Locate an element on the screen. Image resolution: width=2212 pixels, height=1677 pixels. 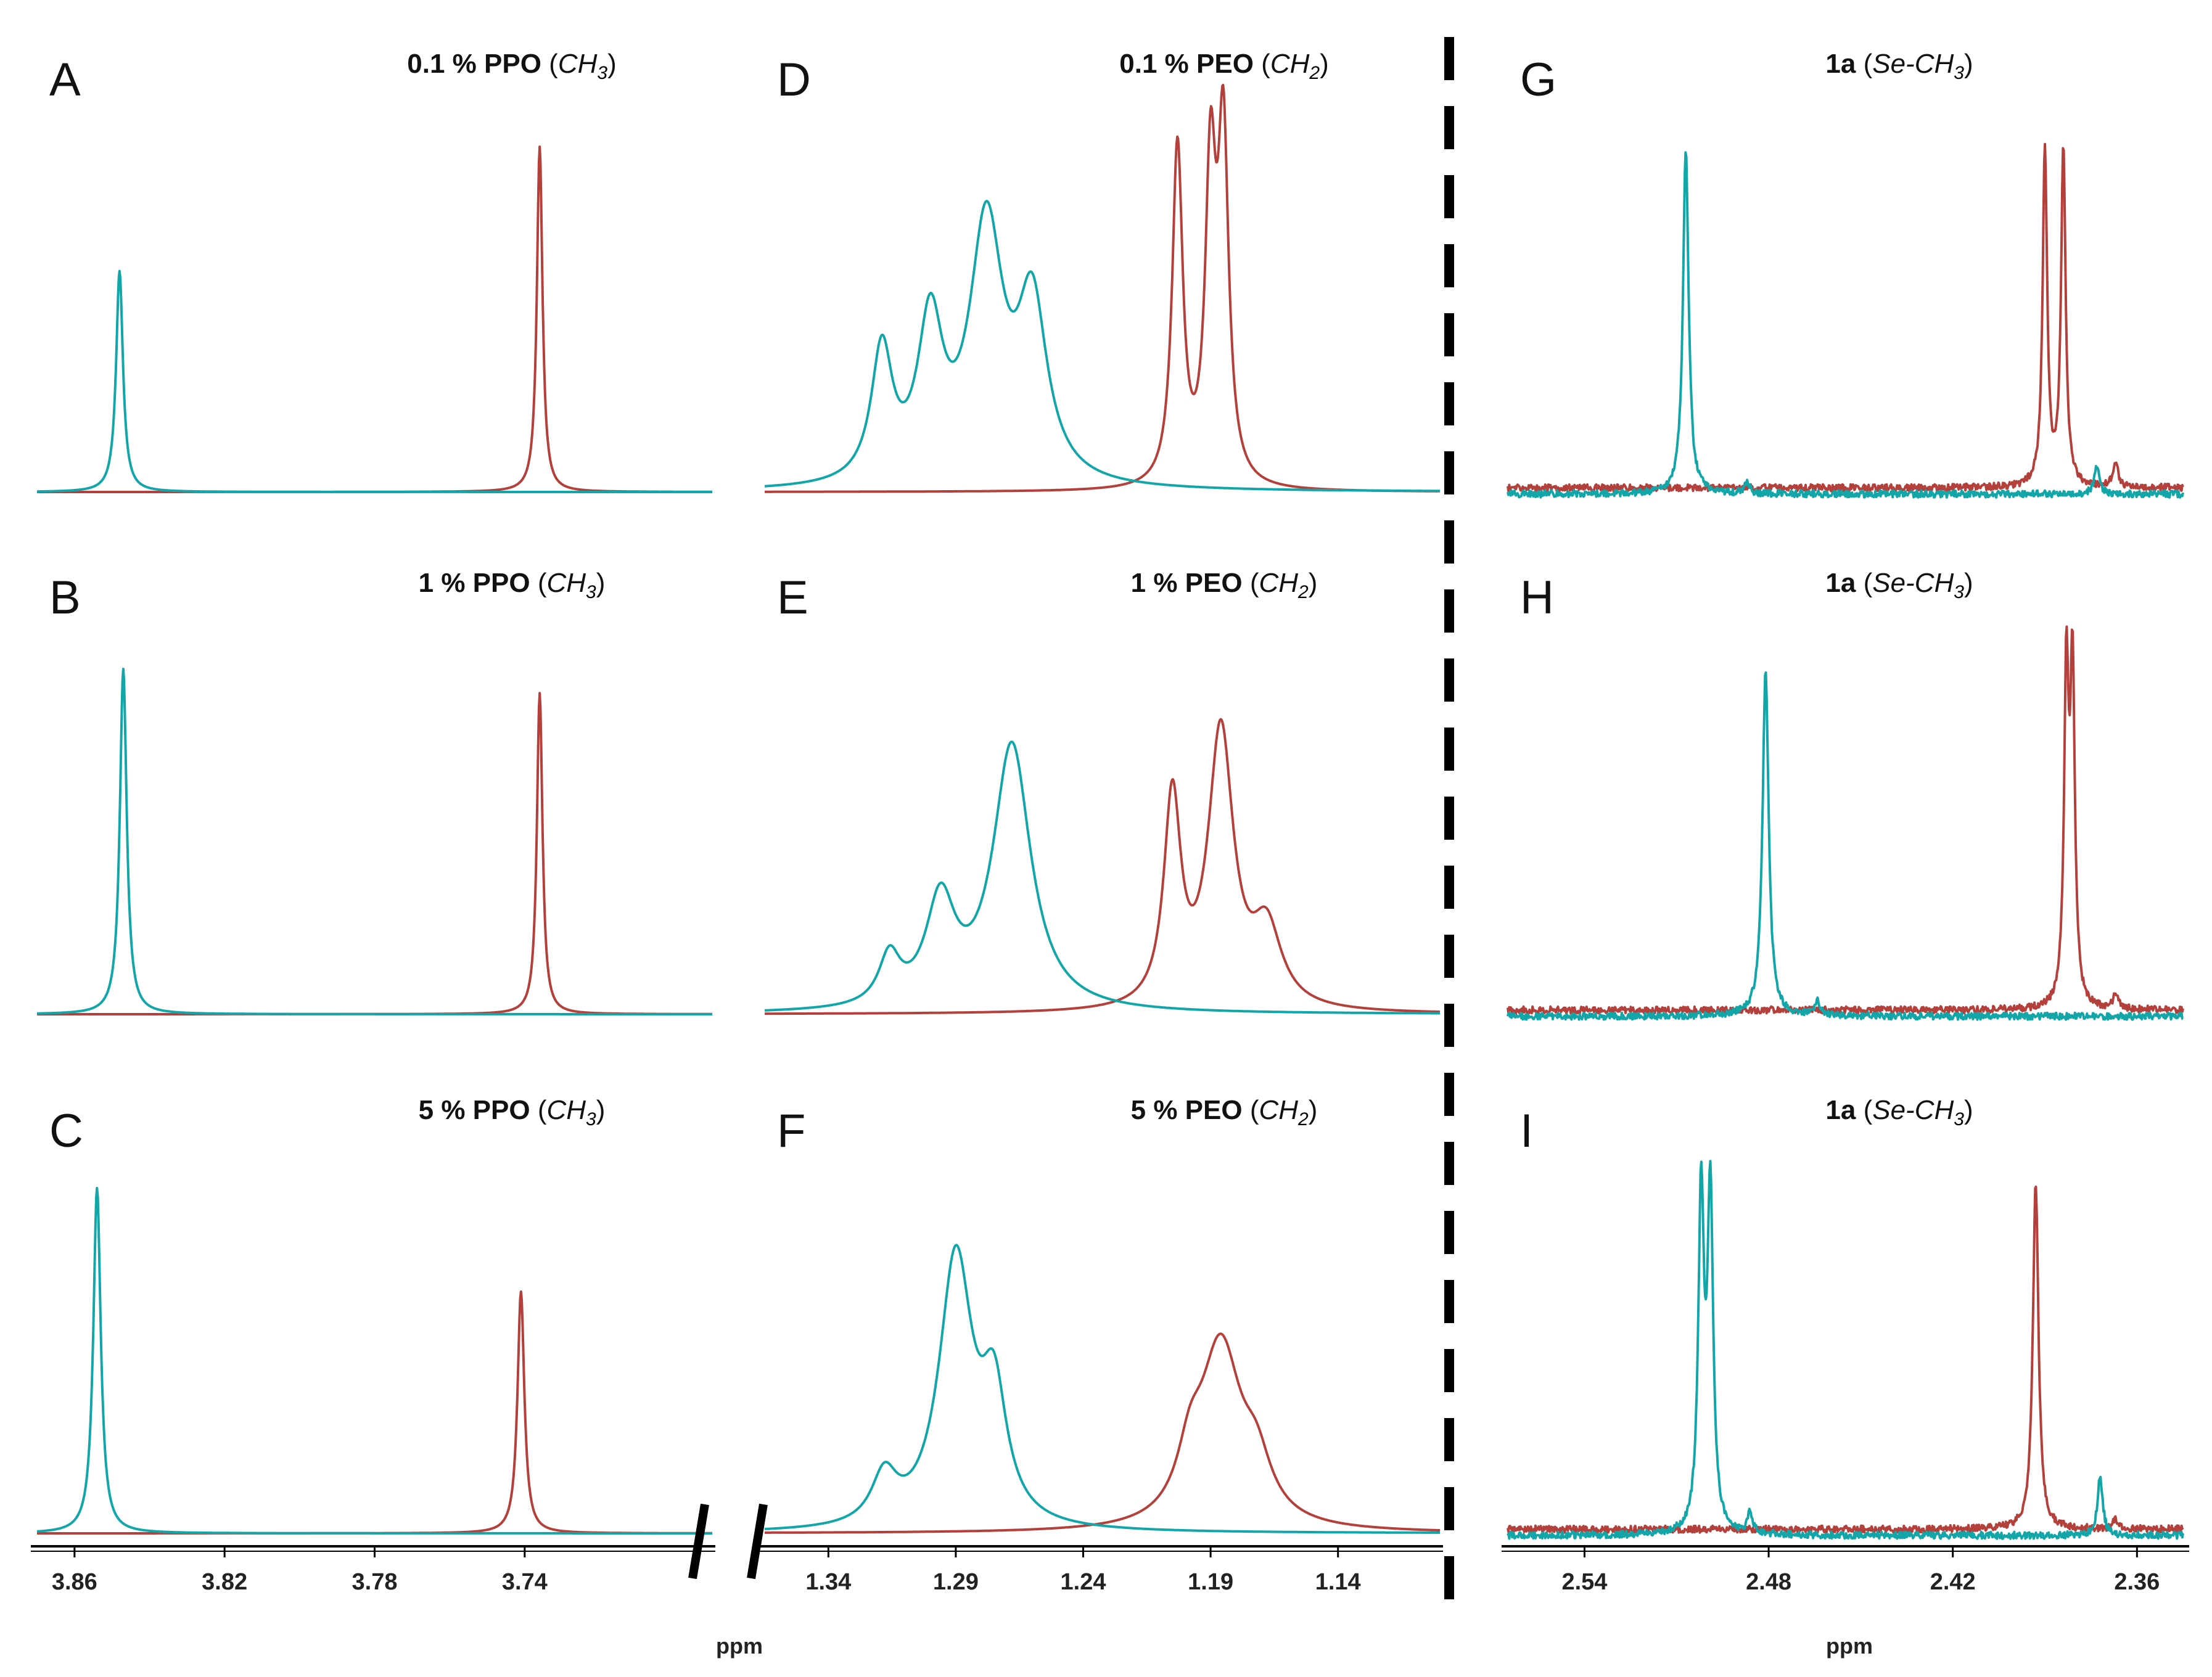
panel-title-c: 5 % PPO (CH3) is located at coordinates (512, 1112).